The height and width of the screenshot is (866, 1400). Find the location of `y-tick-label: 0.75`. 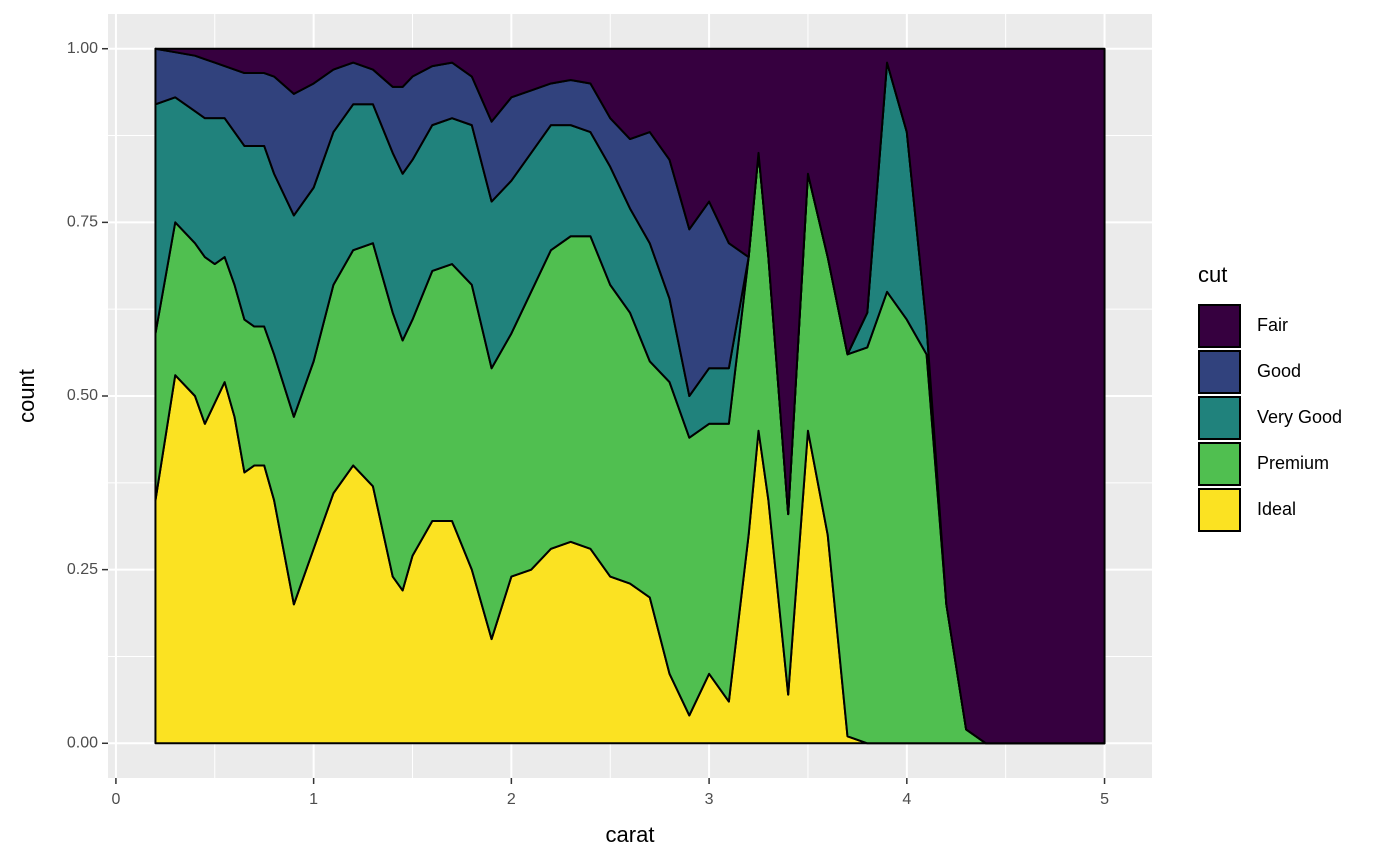

y-tick-label: 0.75 is located at coordinates (82, 222).